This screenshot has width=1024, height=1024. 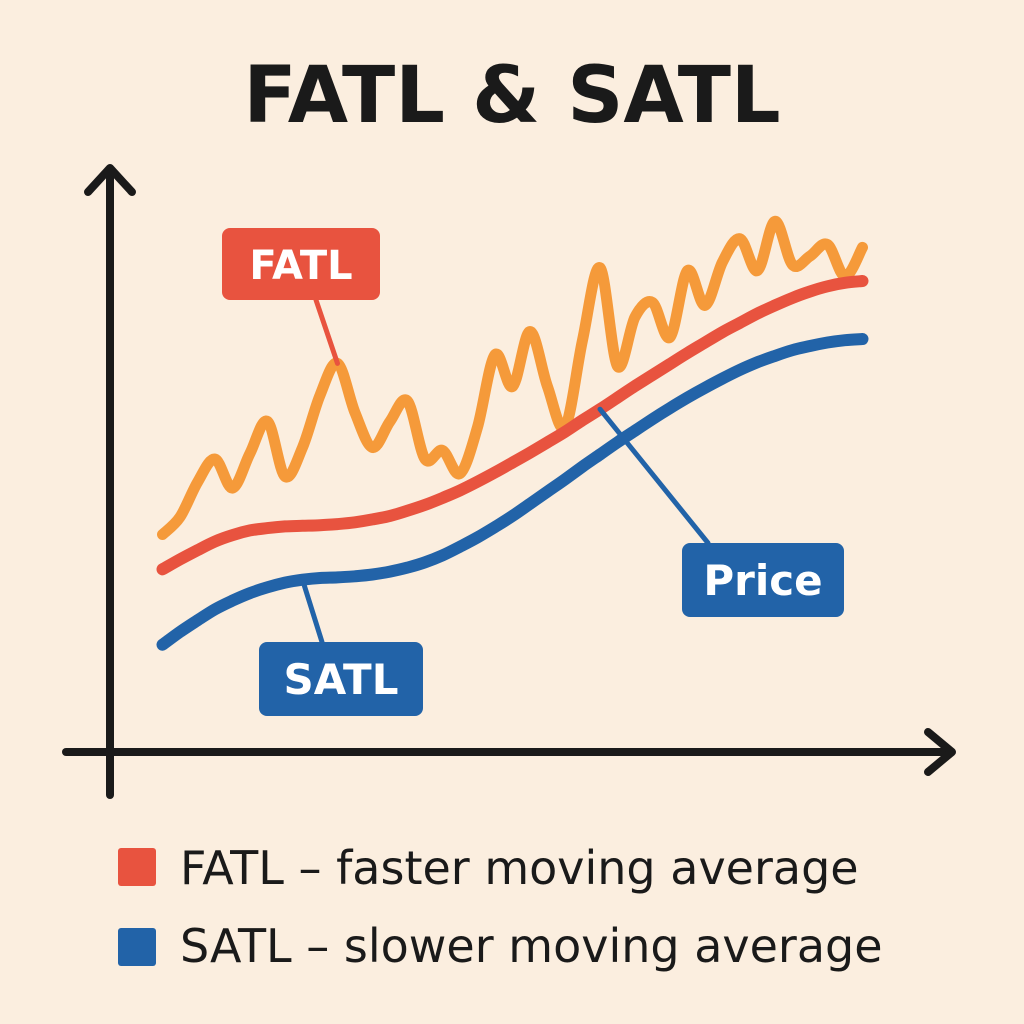 I want to click on satl-callout-box, so click(x=341, y=679).